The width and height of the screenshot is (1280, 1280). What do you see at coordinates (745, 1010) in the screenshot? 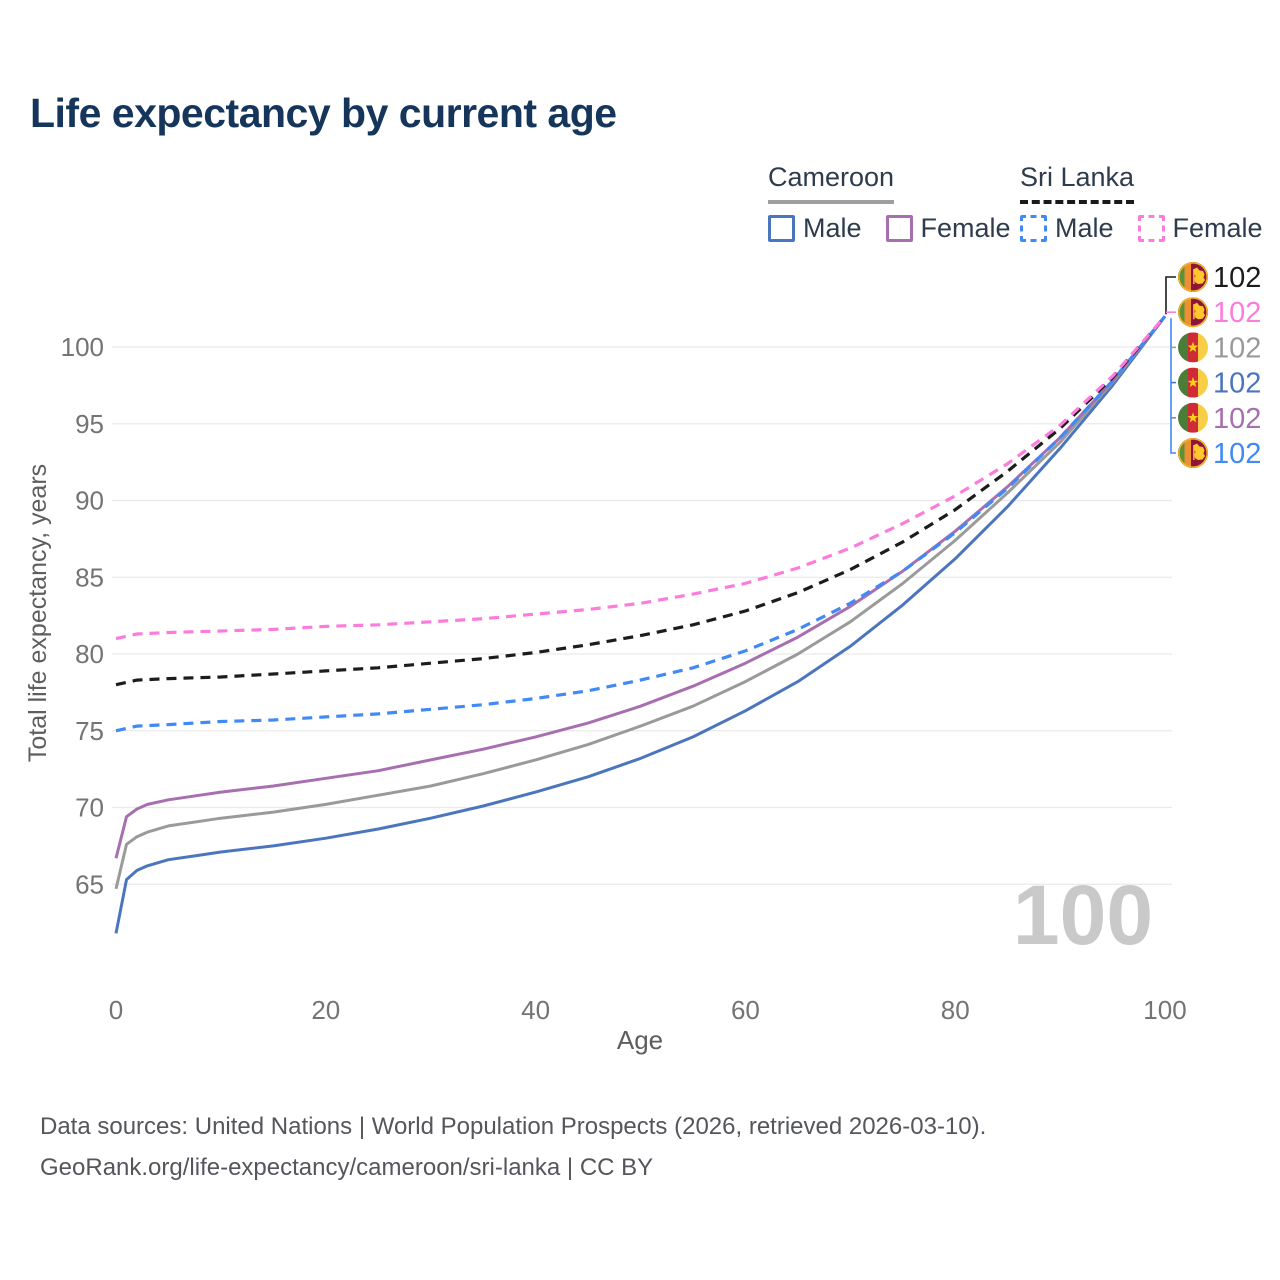
I see `x-tick-label: 60` at bounding box center [745, 1010].